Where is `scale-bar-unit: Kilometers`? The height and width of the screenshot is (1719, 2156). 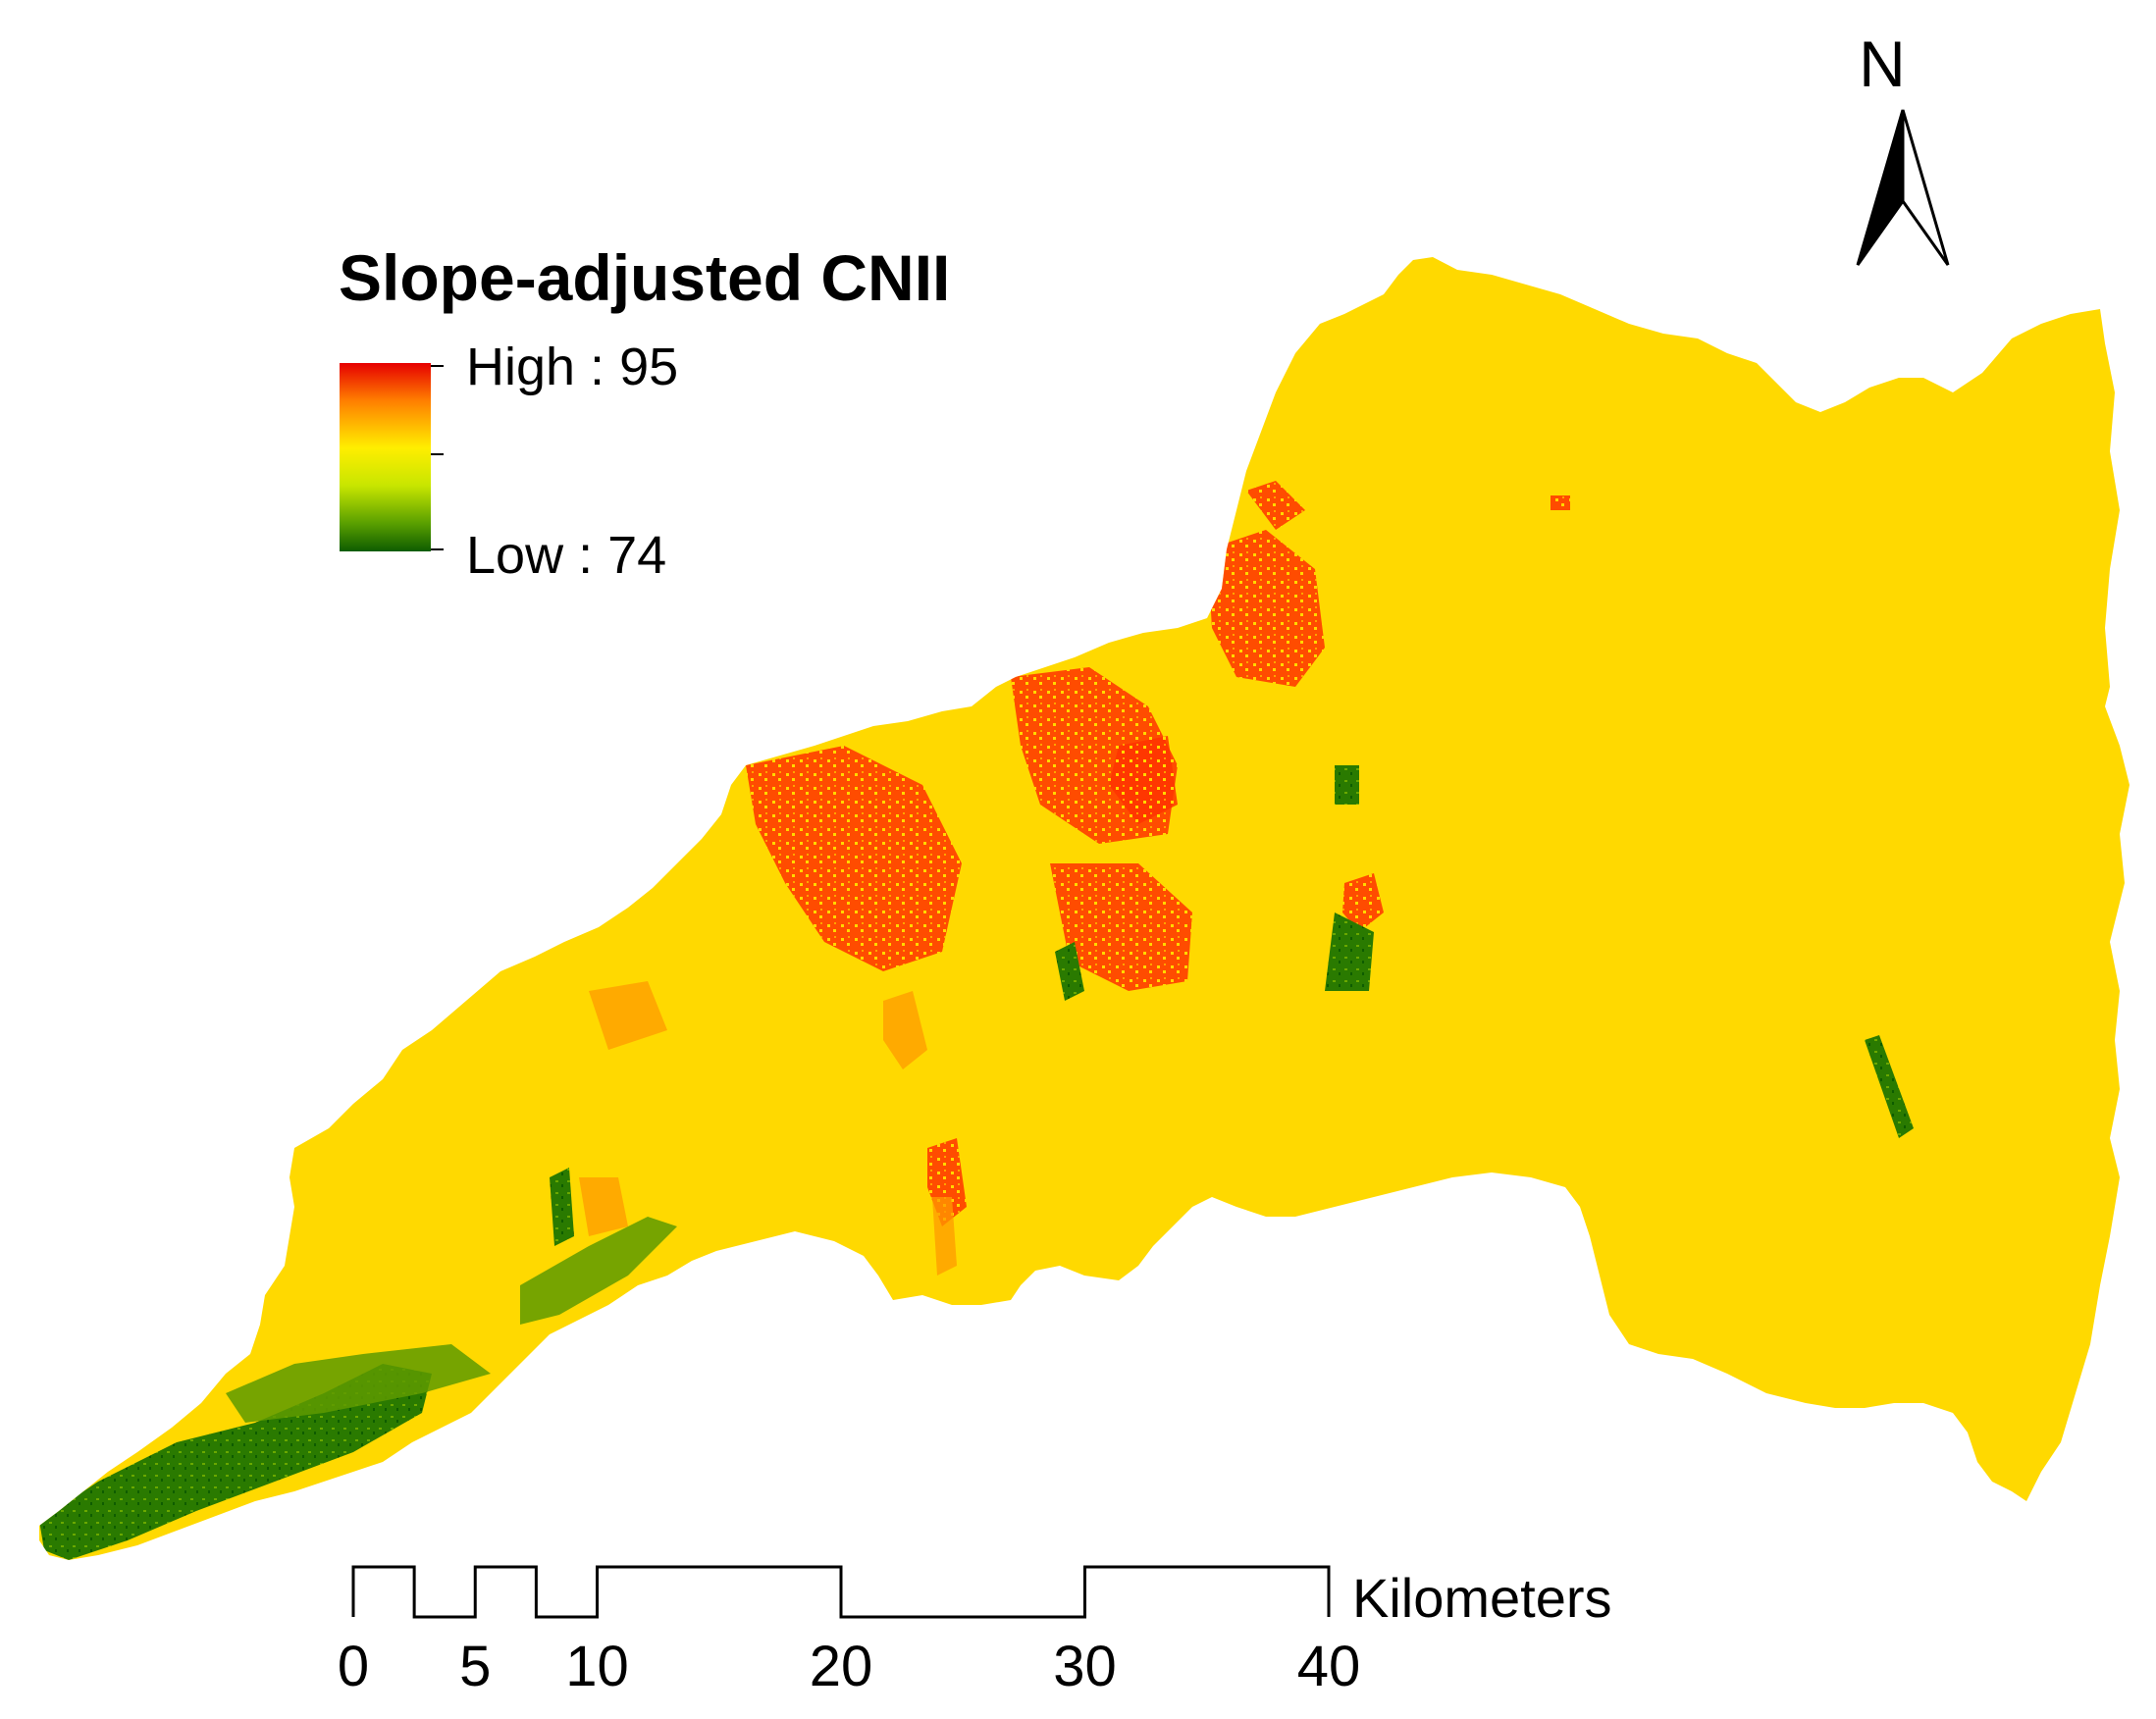 scale-bar-unit: Kilometers is located at coordinates (1482, 1598).